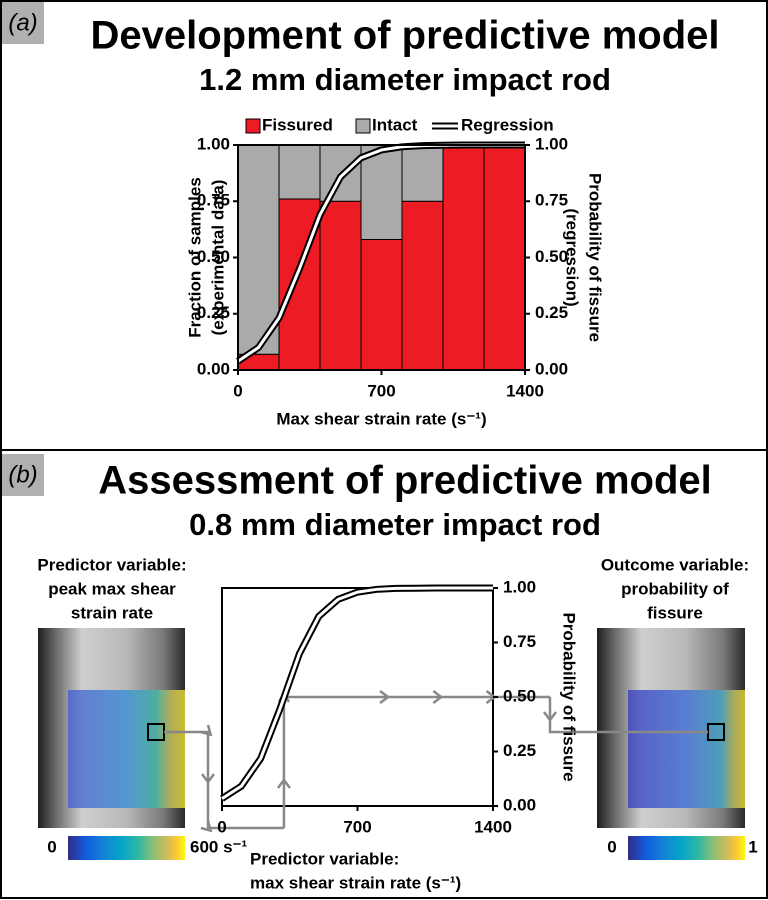  What do you see at coordinates (507, 124) in the screenshot?
I see `legend-label: Regression` at bounding box center [507, 124].